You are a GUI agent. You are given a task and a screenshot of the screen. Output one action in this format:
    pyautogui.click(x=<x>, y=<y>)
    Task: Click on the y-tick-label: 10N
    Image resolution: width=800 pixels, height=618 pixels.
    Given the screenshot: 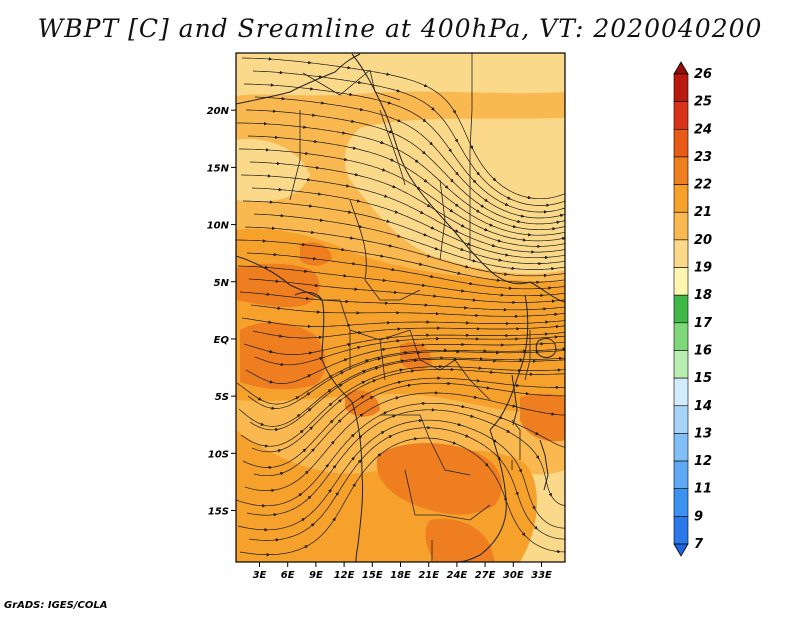 What is the action you would take?
    pyautogui.click(x=218, y=226)
    